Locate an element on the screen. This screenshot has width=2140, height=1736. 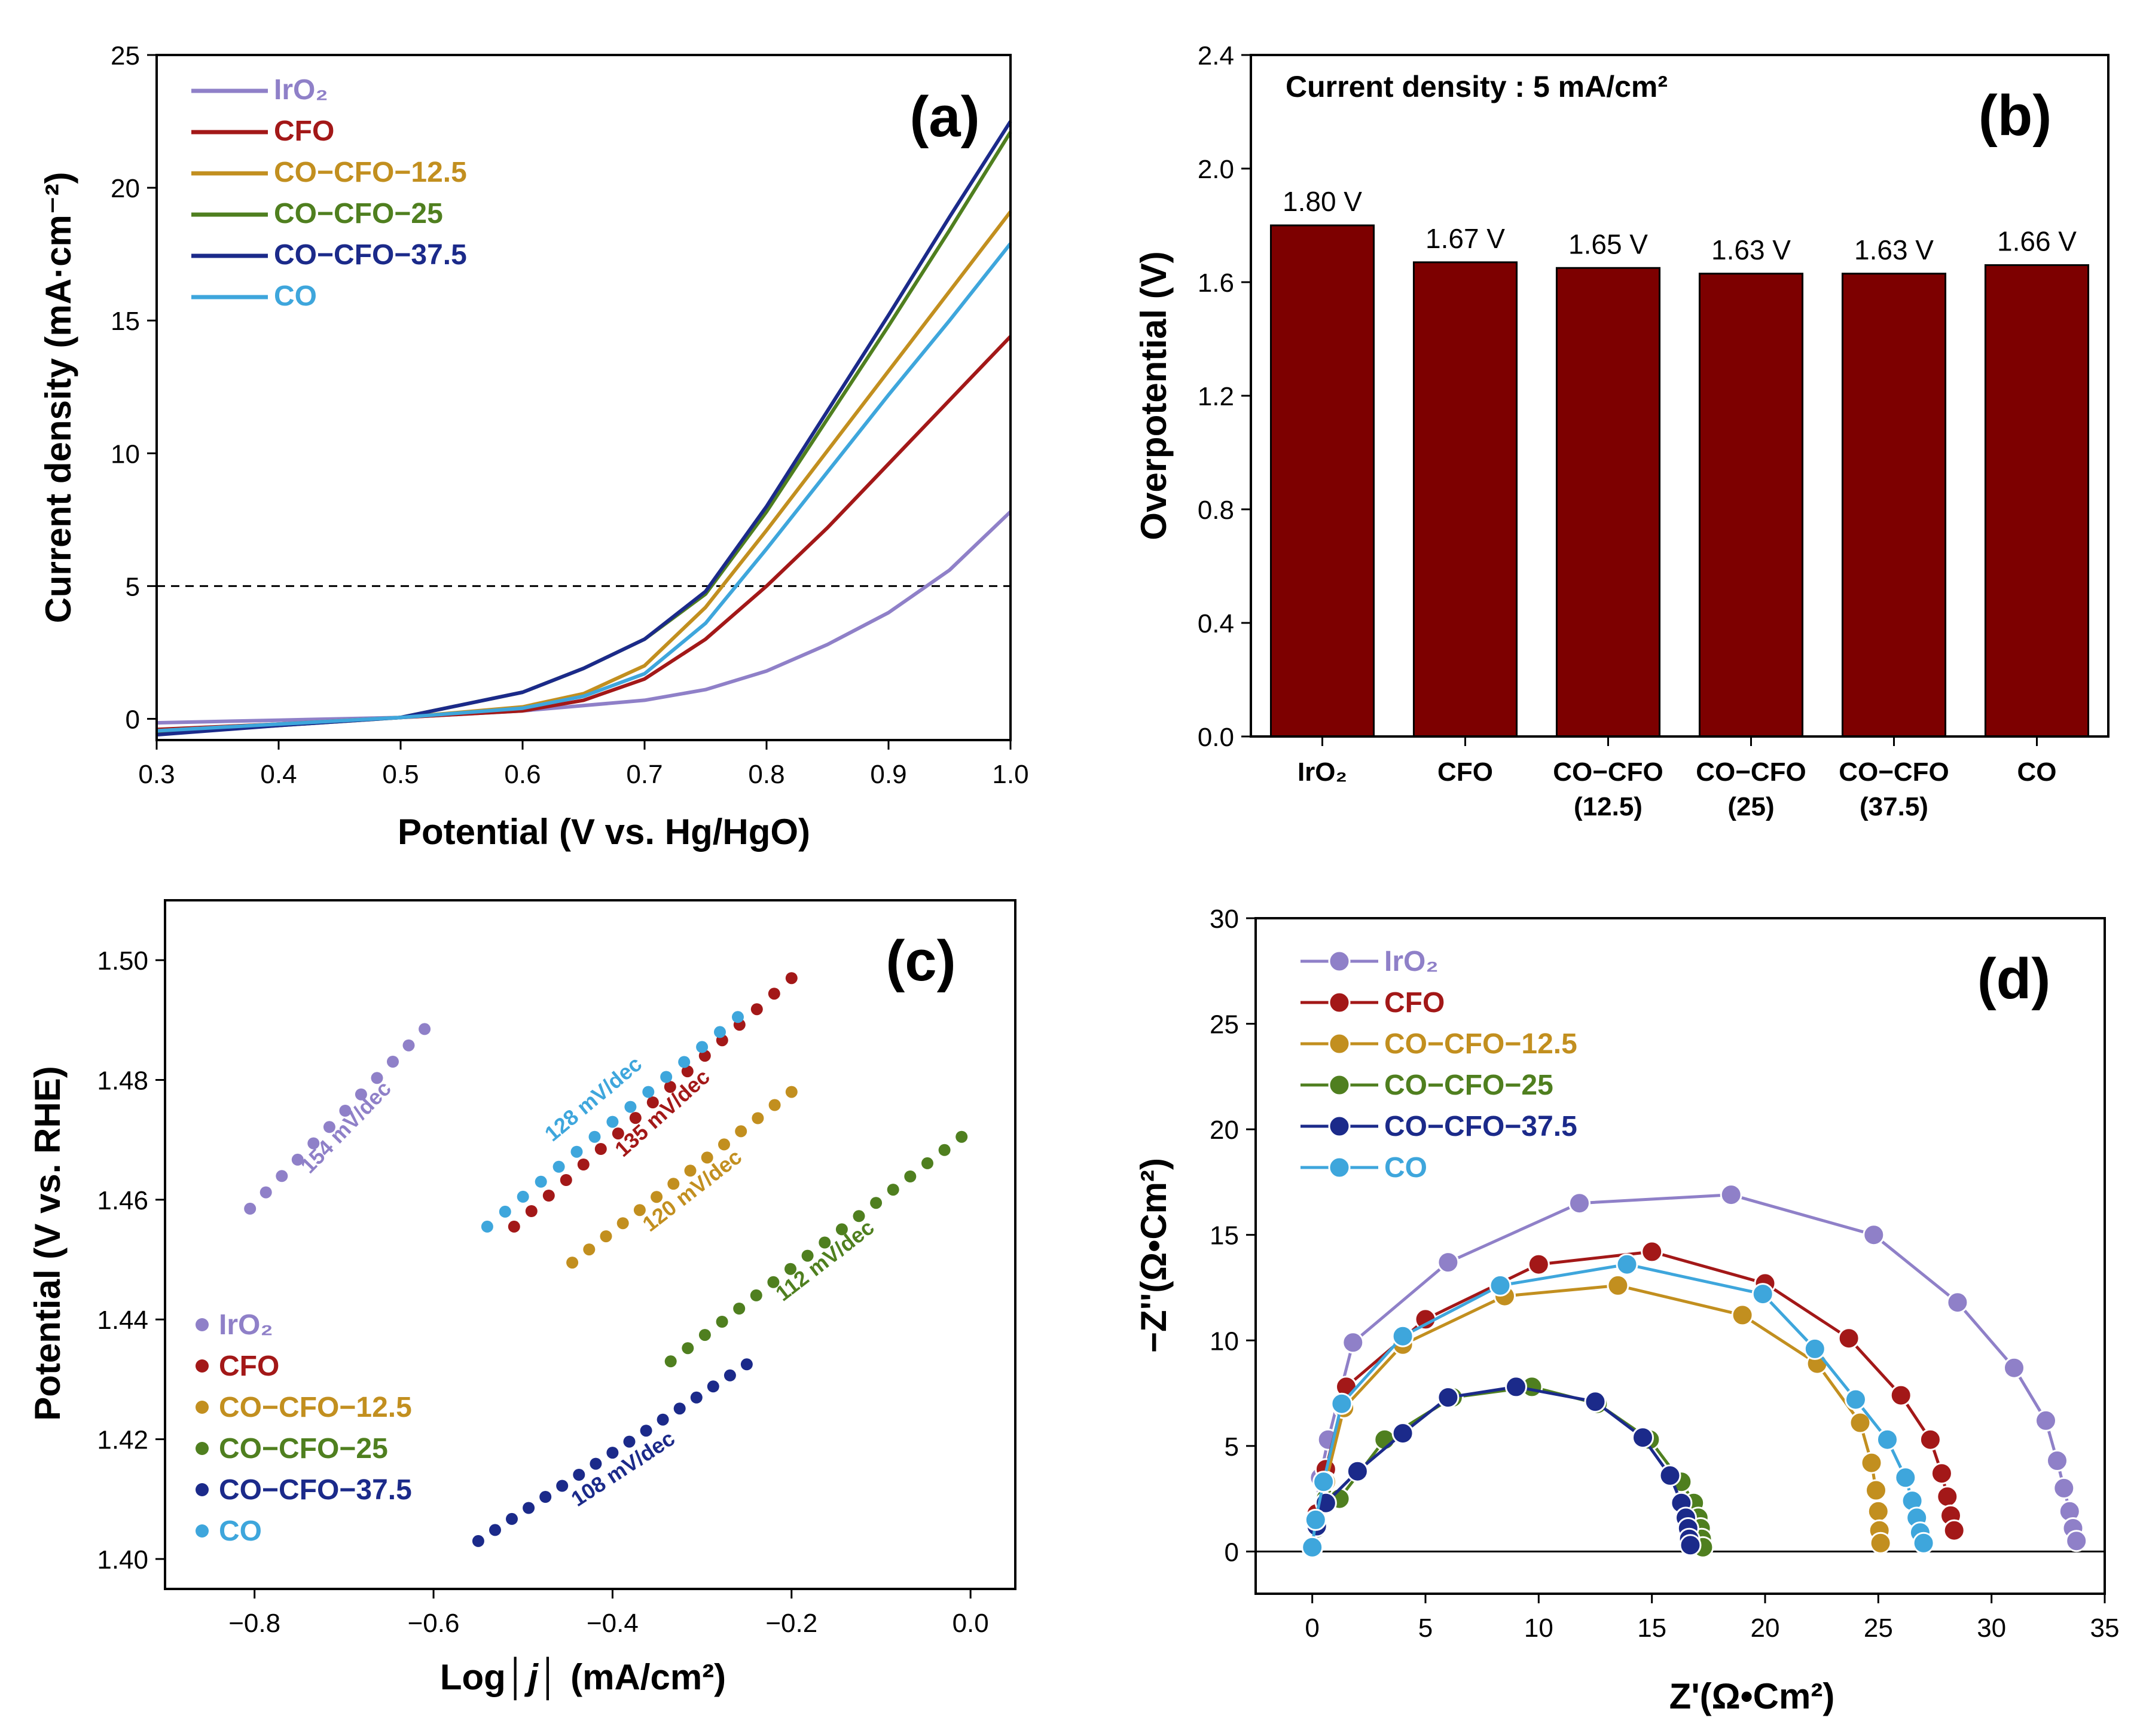
y-tick-label: 1.50 is located at coordinates (122, 961).